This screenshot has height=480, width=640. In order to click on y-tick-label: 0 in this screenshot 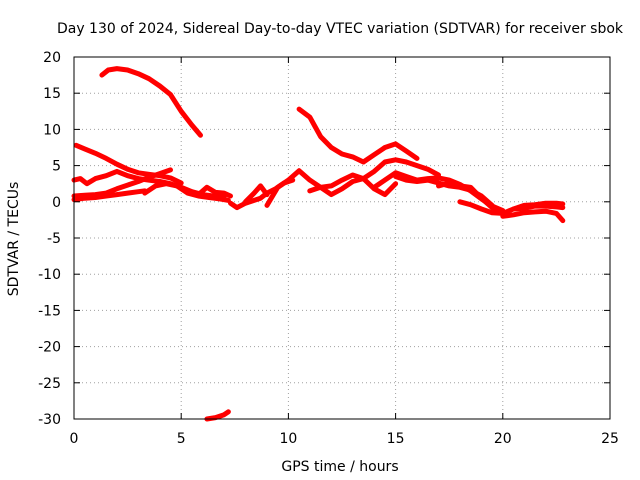, I will do `click(56, 203)`.